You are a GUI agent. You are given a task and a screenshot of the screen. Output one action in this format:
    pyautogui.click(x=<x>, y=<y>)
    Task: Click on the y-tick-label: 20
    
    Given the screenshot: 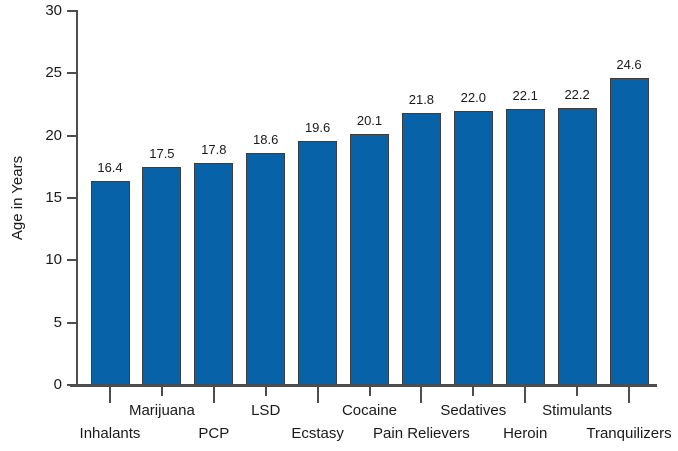 What is the action you would take?
    pyautogui.click(x=53, y=135)
    